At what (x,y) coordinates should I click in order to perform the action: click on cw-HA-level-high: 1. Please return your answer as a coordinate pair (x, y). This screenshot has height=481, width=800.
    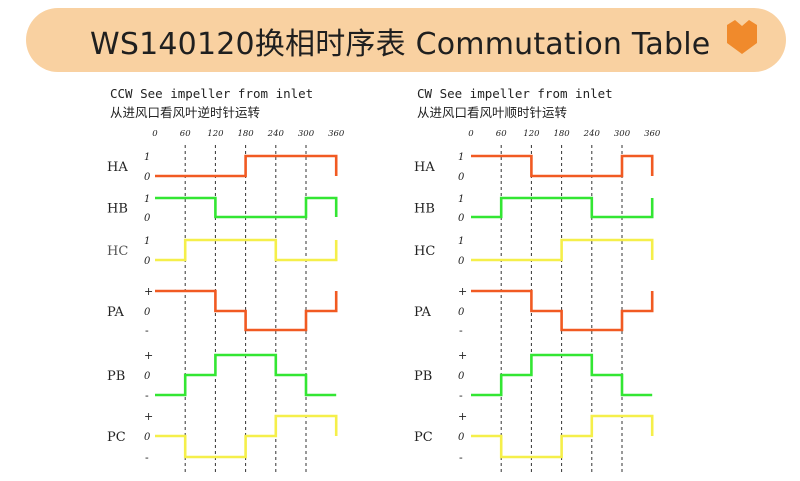
    Looking at the image, I should click on (461, 157).